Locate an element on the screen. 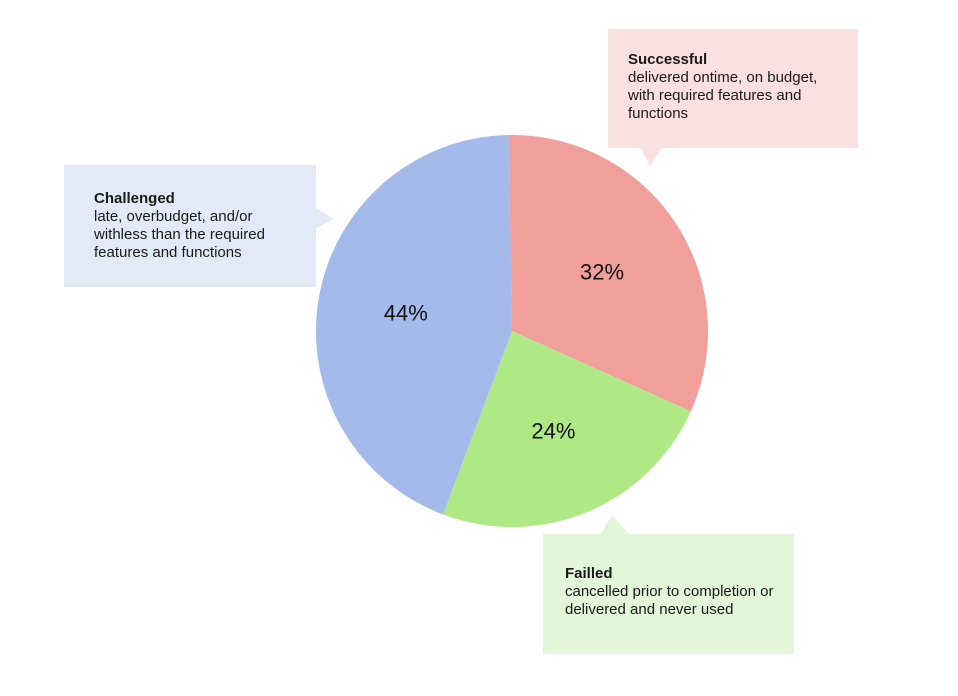 The image size is (958, 696). callout-pointer-failed is located at coordinates (615, 525).